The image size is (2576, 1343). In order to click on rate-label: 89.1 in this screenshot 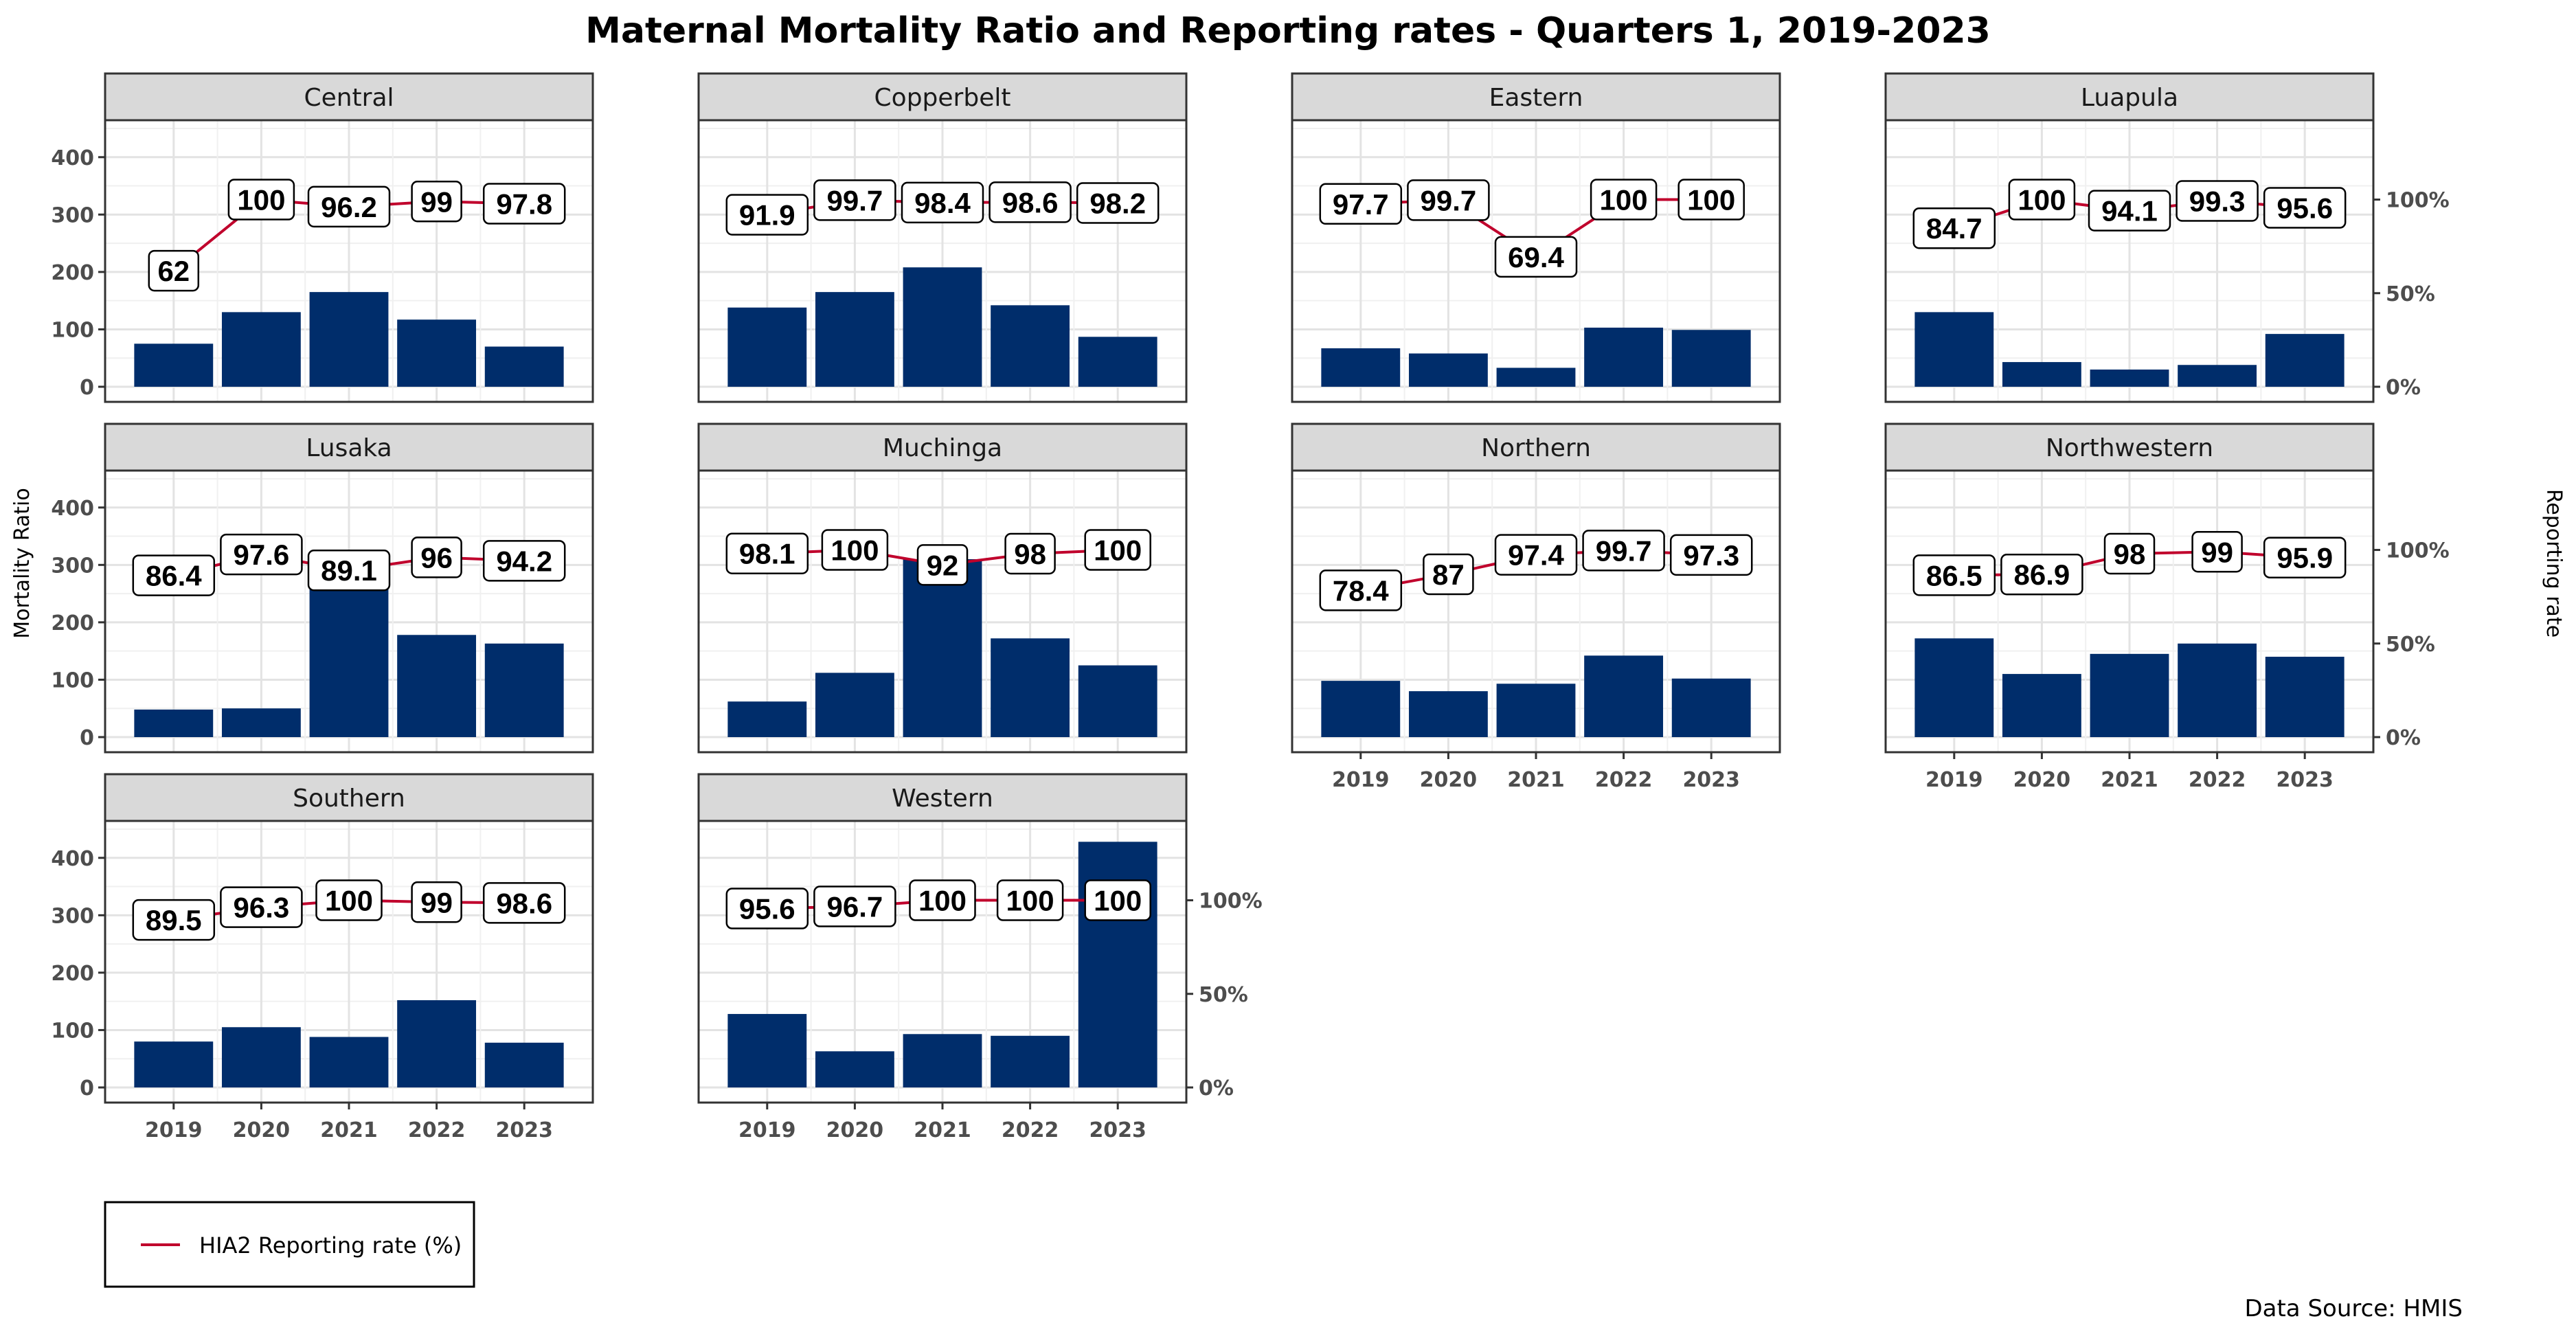, I will do `click(349, 571)`.